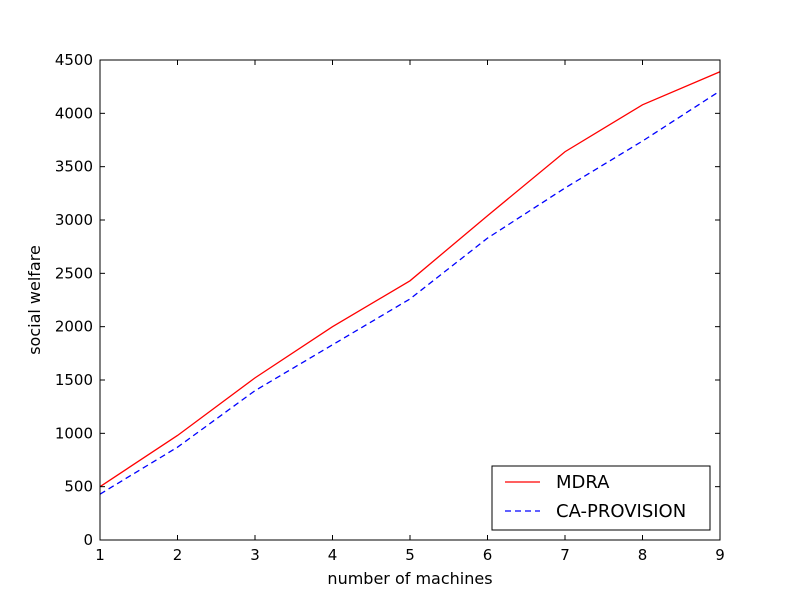 The image size is (800, 600). I want to click on legend-frame, so click(601, 498).